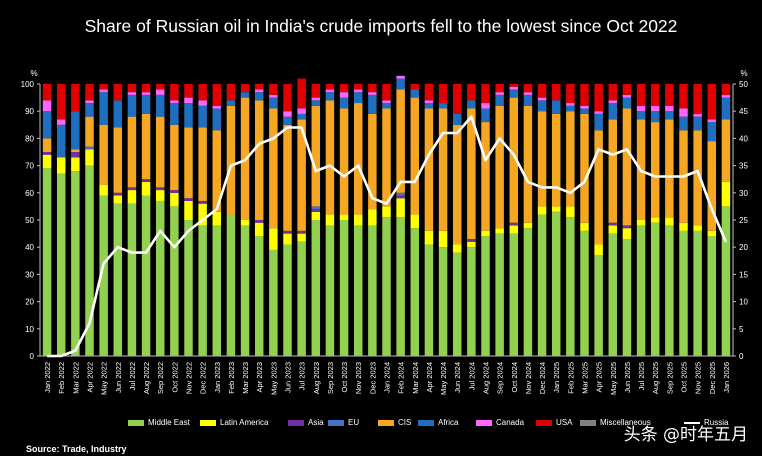 Image resolution: width=762 pixels, height=456 pixels. I want to click on x-tick-label: May 2025, so click(613, 378).